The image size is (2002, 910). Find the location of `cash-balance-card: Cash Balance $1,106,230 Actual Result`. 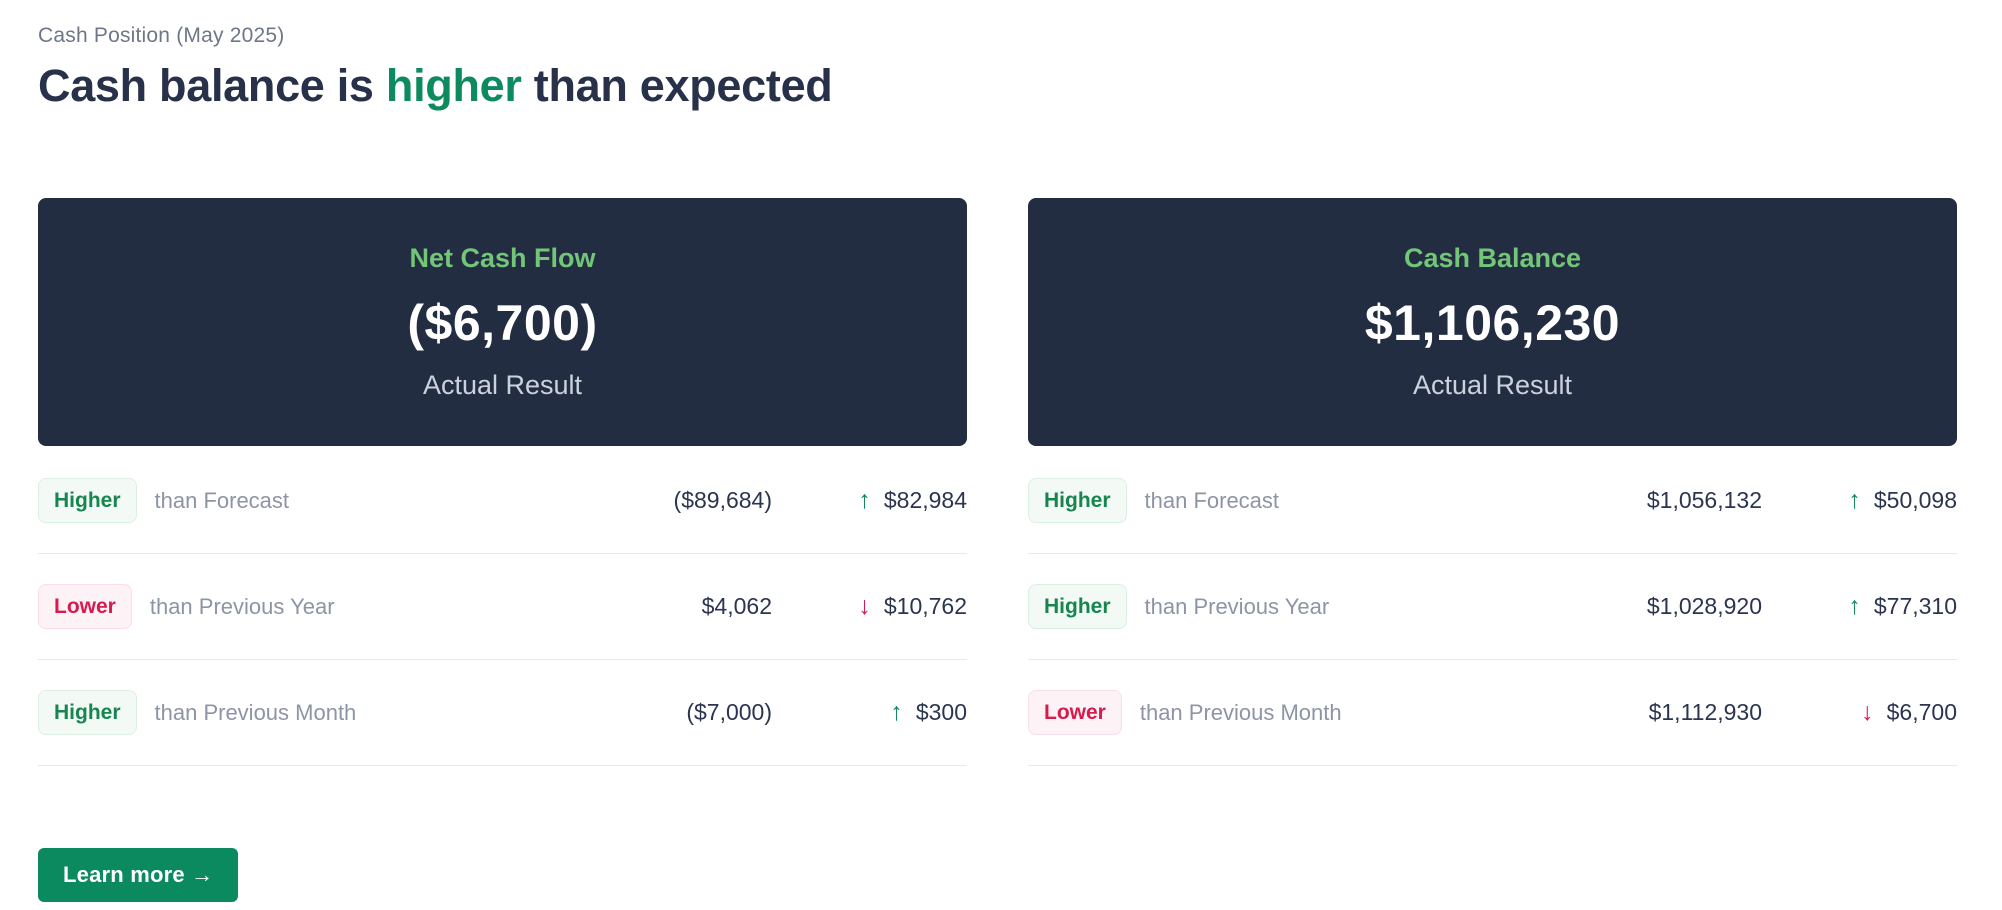

cash-balance-card: Cash Balance $1,106,230 Actual Result is located at coordinates (1492, 322).